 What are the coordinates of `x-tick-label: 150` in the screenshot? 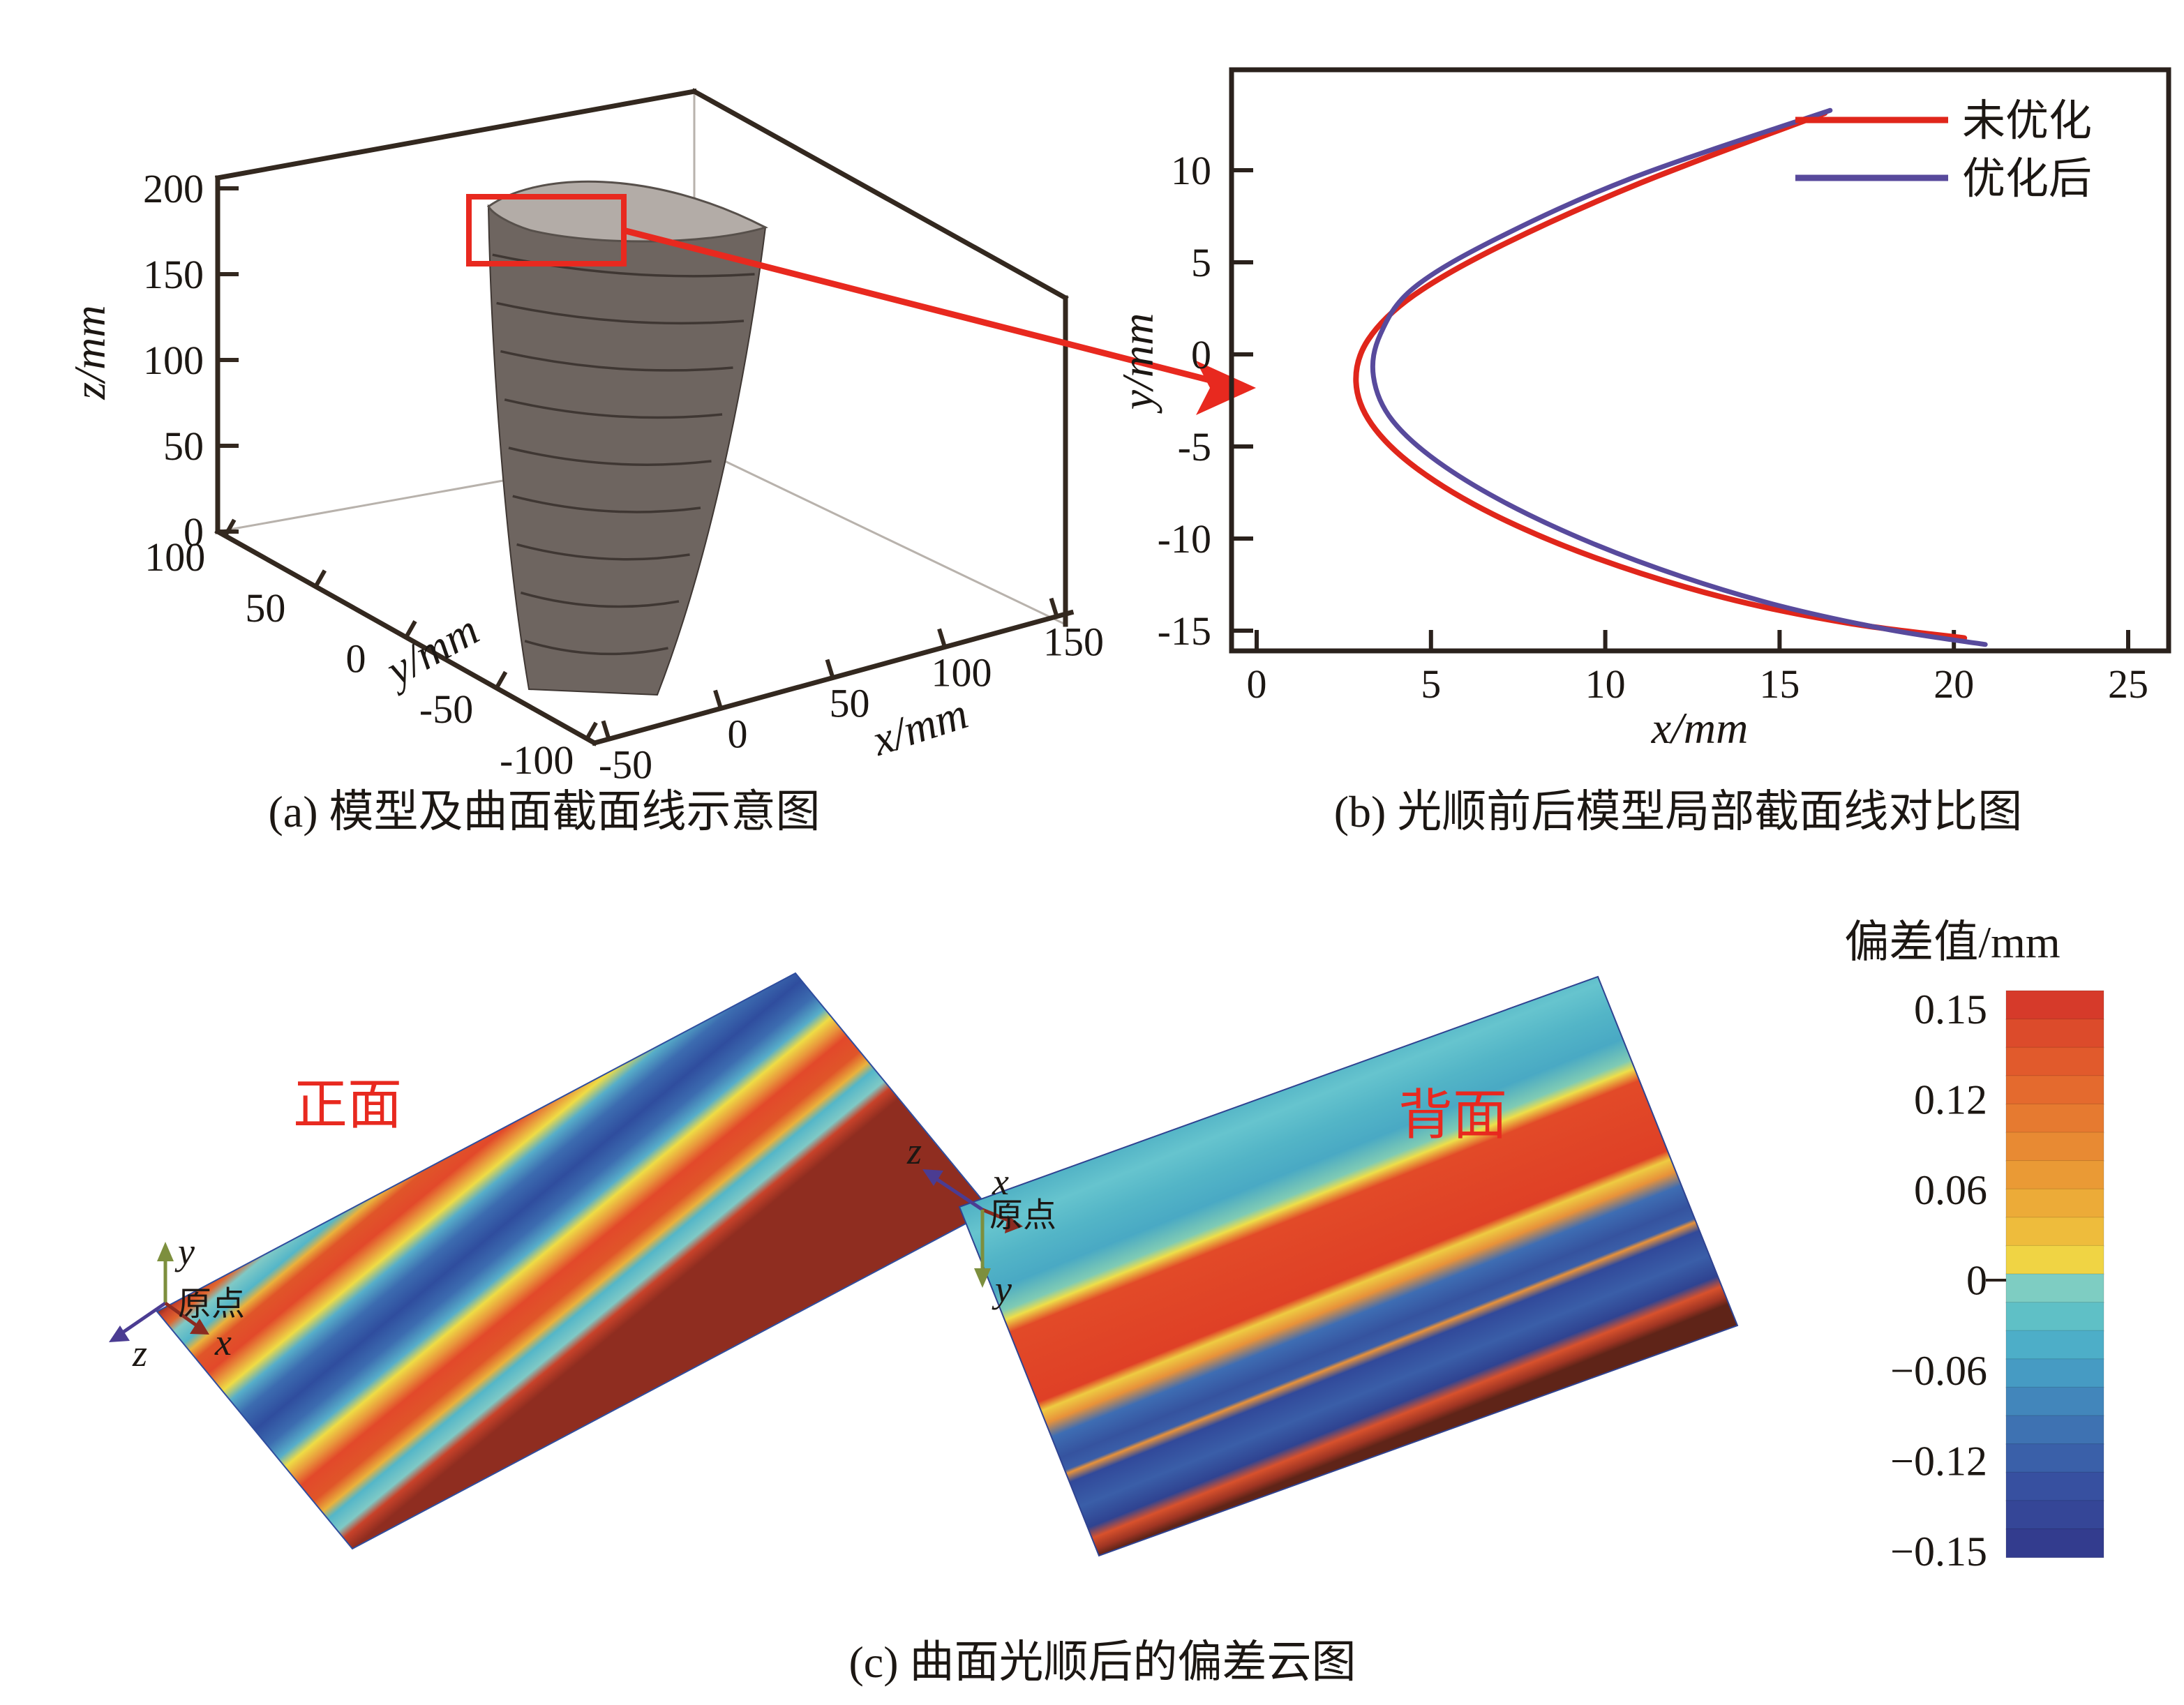 It's located at (1073, 642).